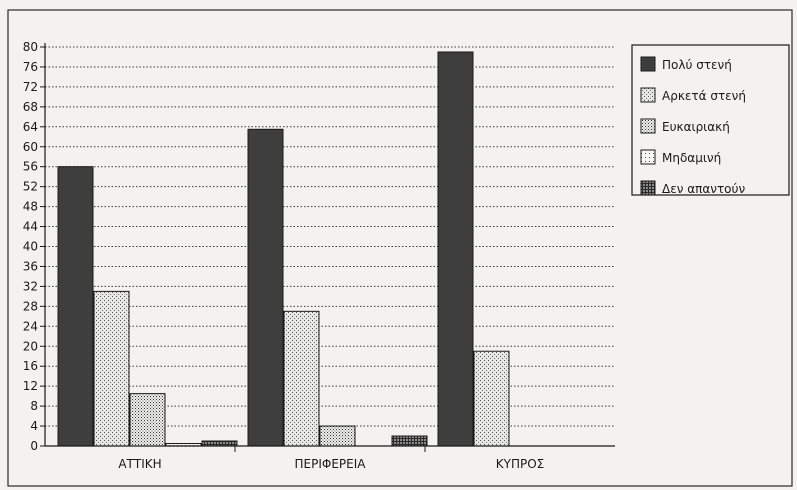  I want to click on legend-label: Μηδαμινή, so click(691, 158).